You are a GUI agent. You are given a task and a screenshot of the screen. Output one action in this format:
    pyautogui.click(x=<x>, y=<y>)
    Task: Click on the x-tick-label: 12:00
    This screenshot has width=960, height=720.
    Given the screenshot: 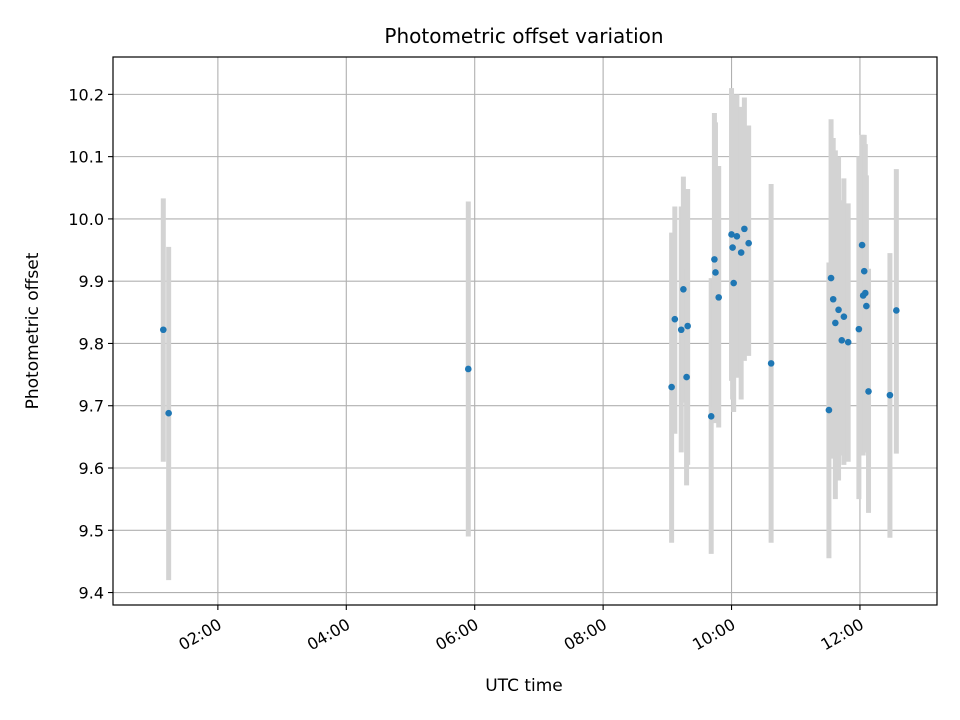 What is the action you would take?
    pyautogui.click(x=842, y=635)
    